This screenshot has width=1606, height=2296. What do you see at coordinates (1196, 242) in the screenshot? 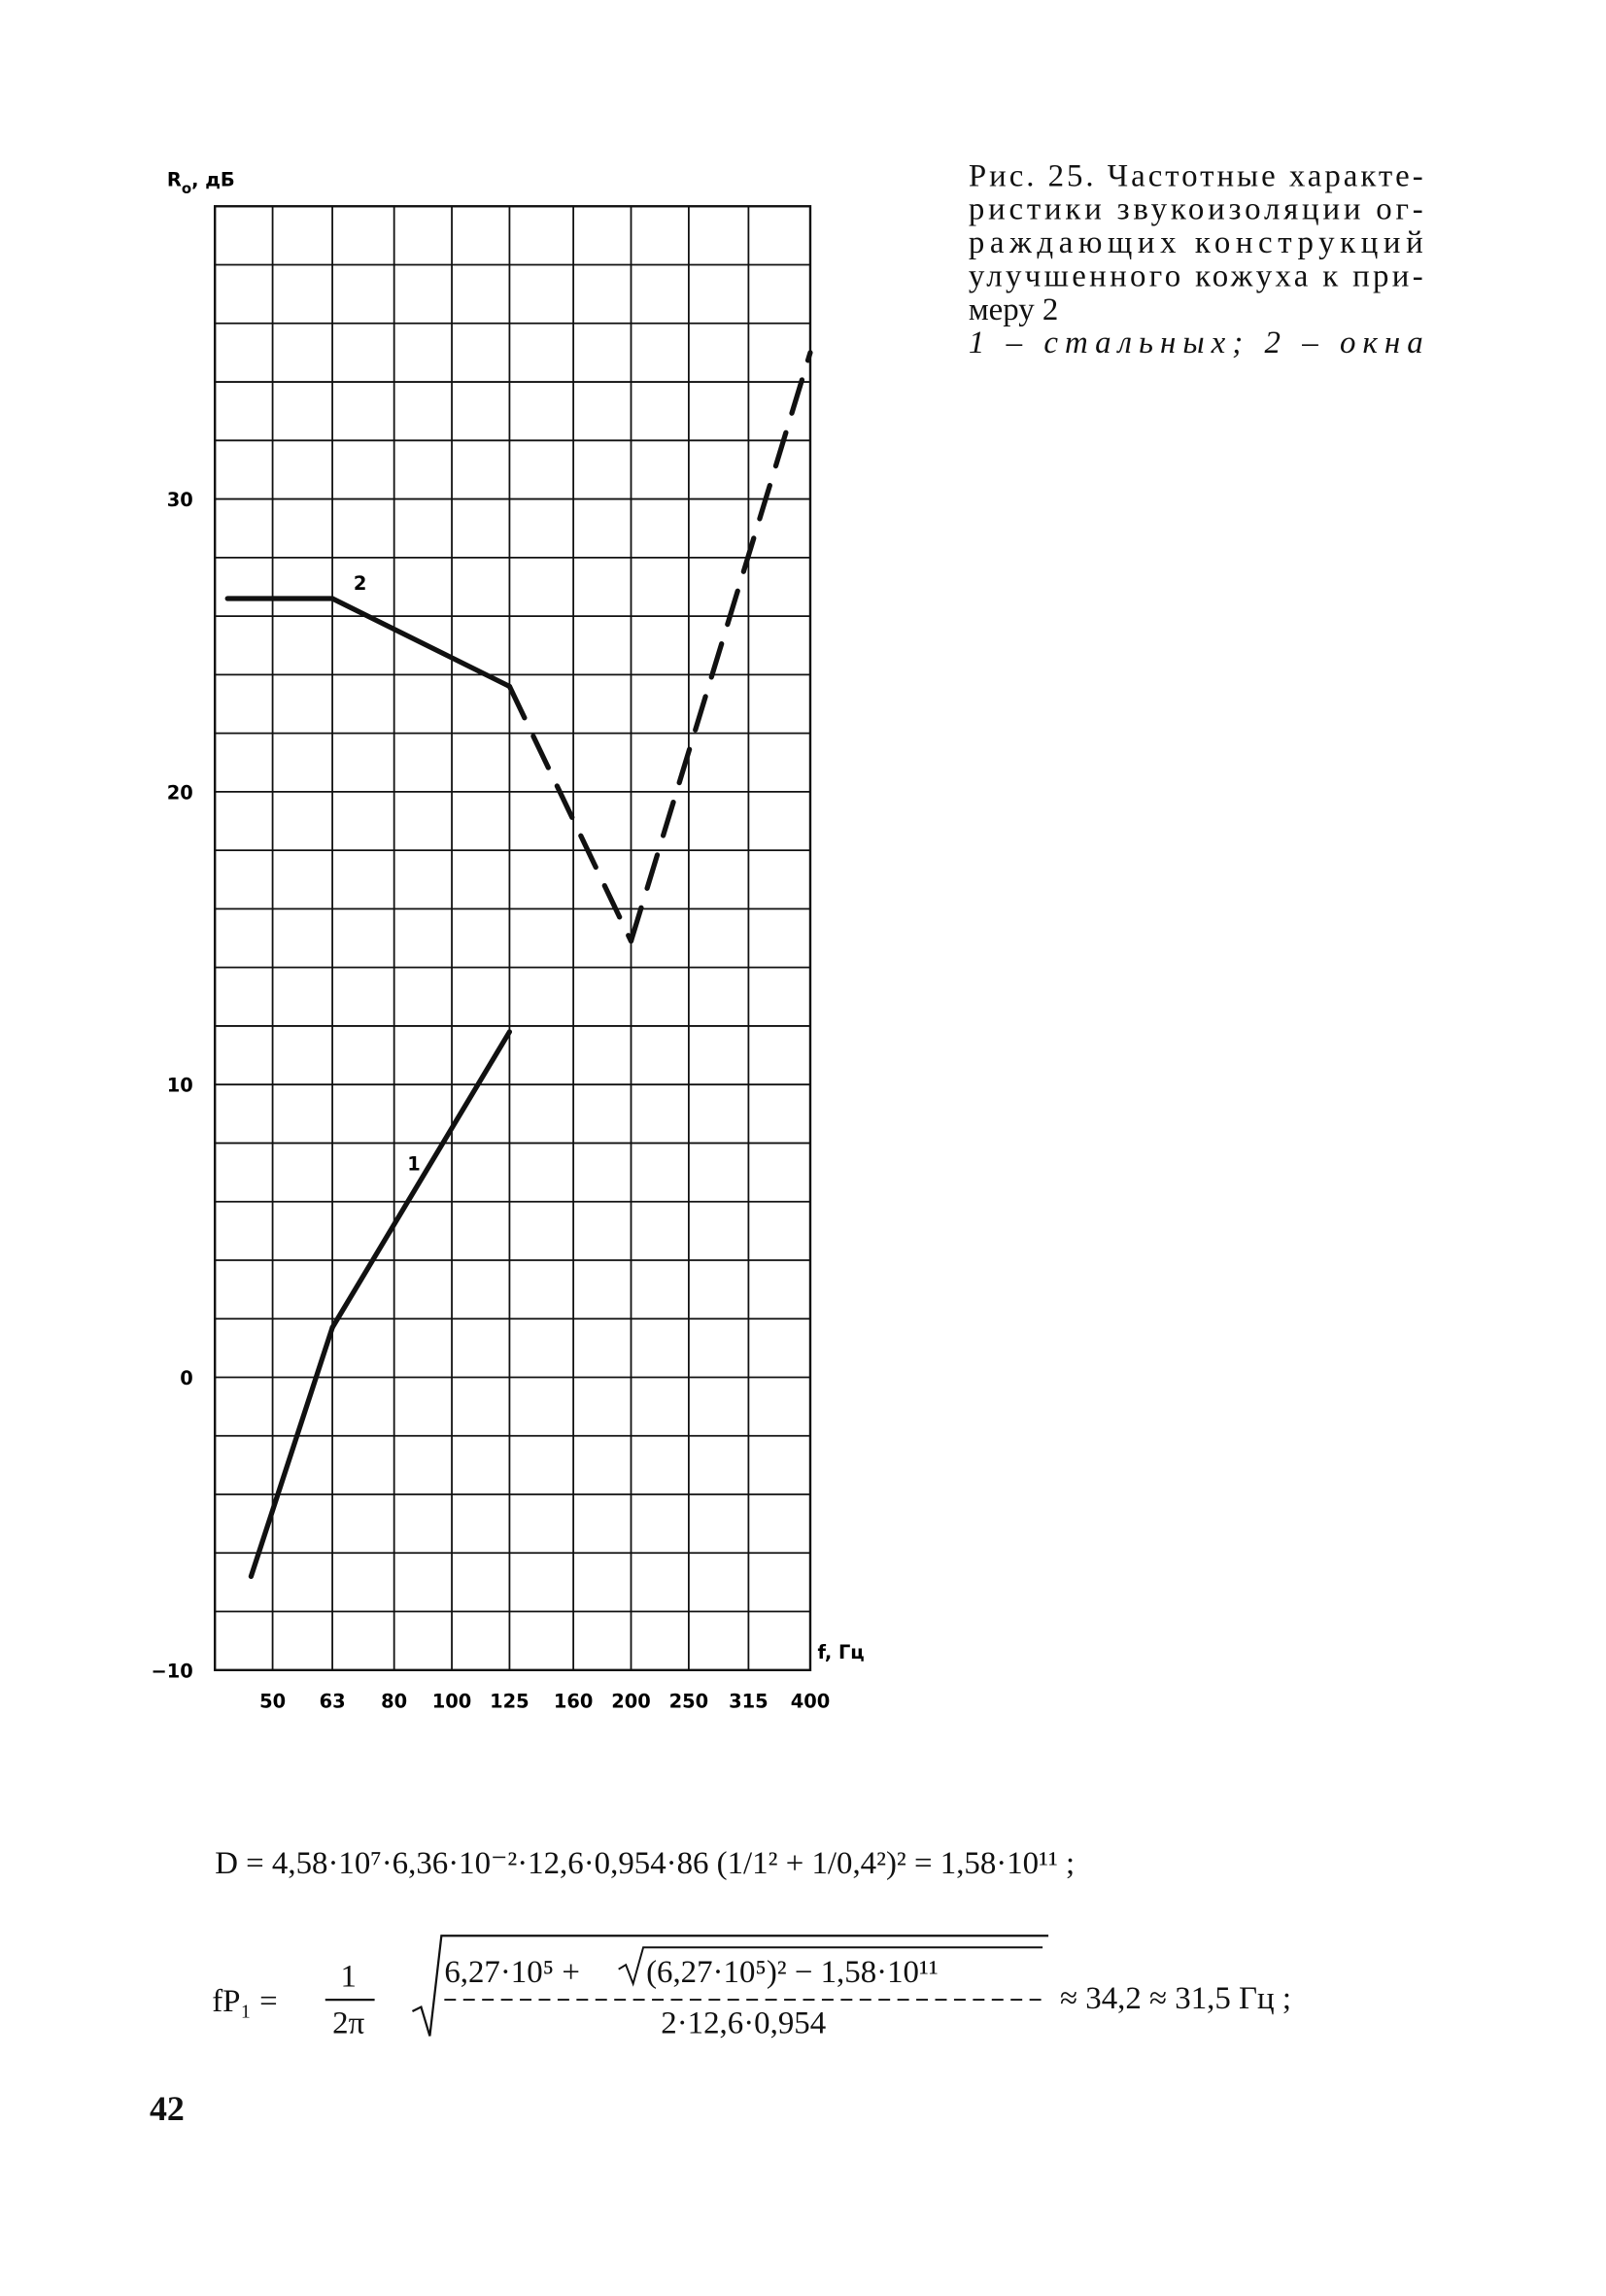
I see `caption-line: раждающих конструкций` at bounding box center [1196, 242].